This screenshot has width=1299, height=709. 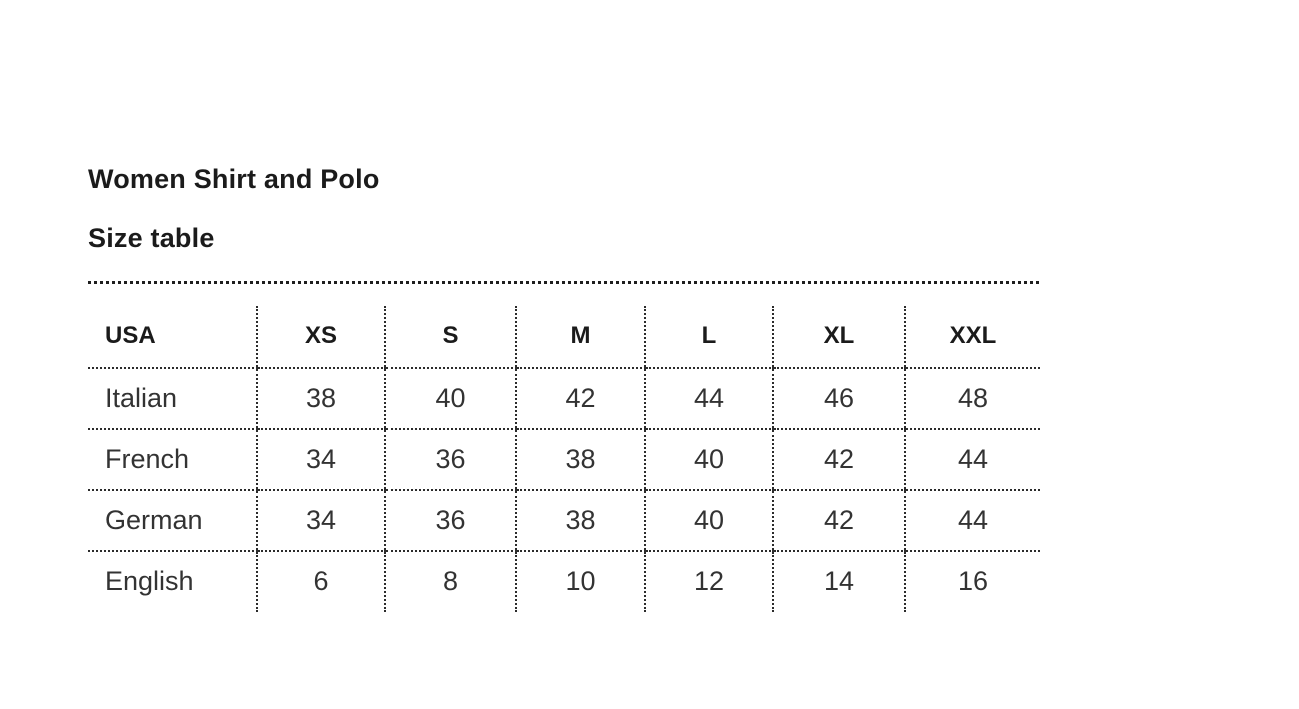 I want to click on table-header-cell-usa: USA, so click(x=172, y=337).